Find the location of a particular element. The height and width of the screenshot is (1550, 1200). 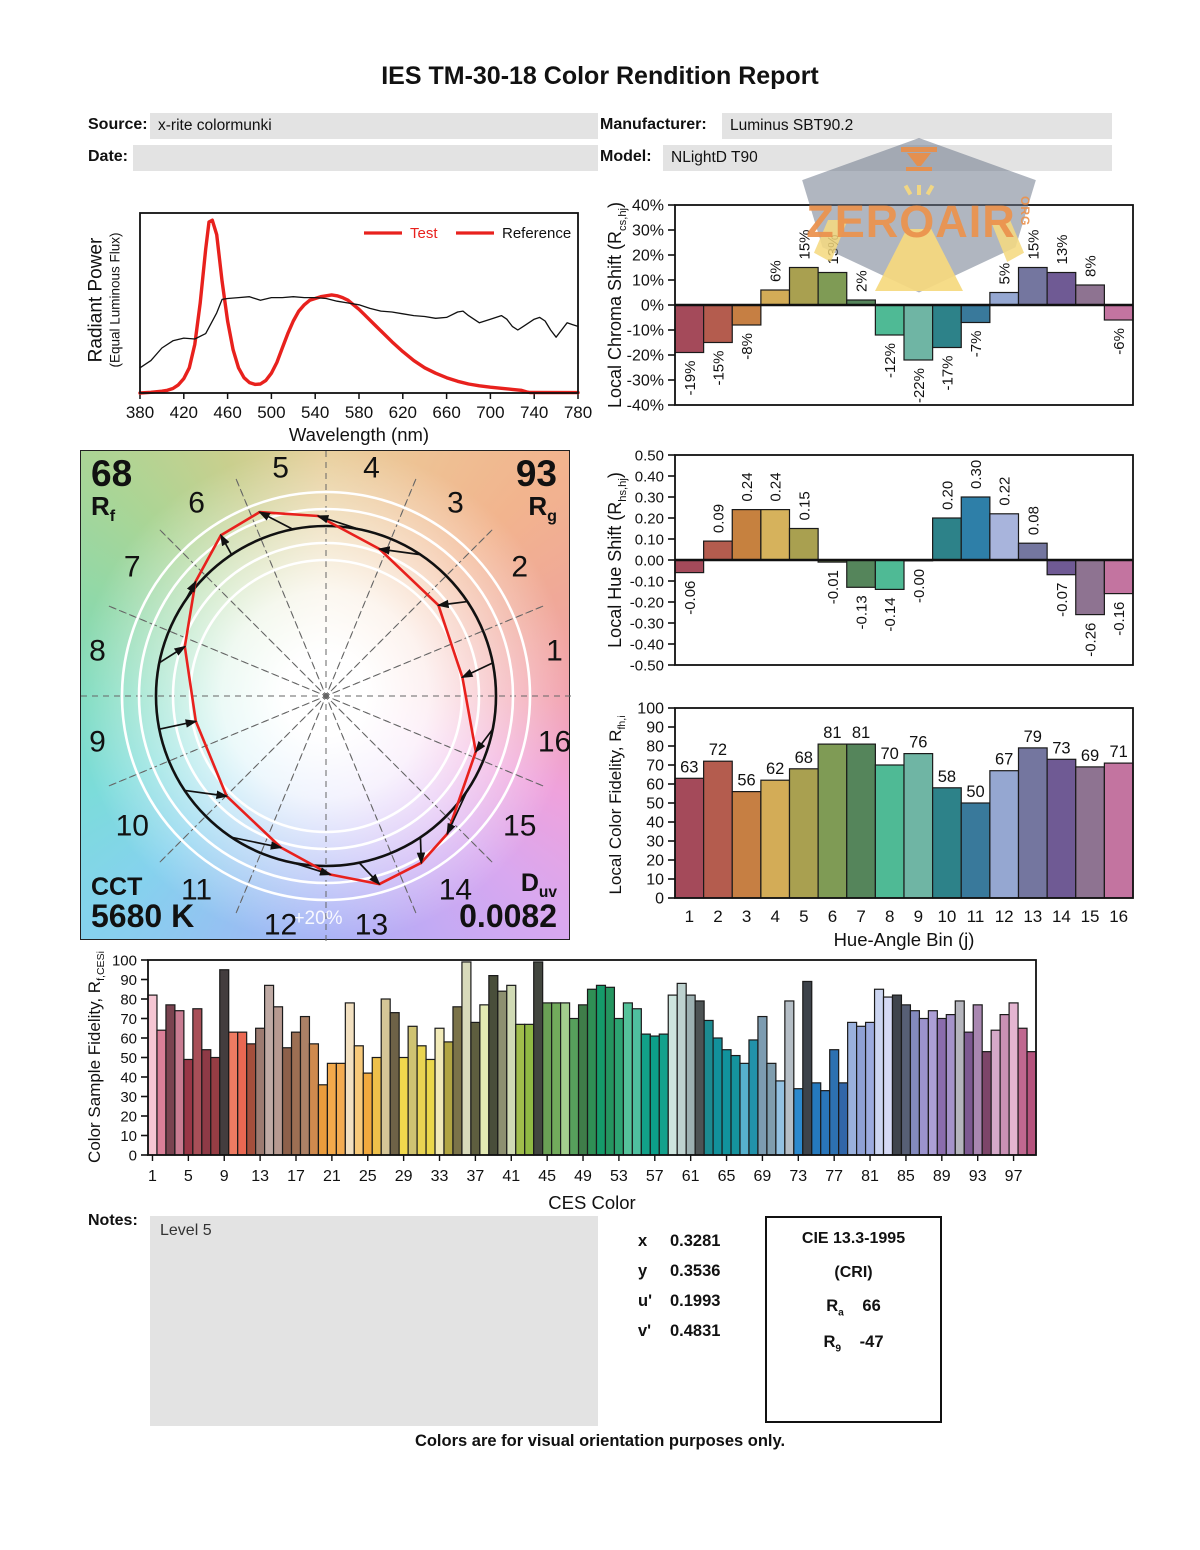

svg-text: 93 is located at coordinates (978, 1176).